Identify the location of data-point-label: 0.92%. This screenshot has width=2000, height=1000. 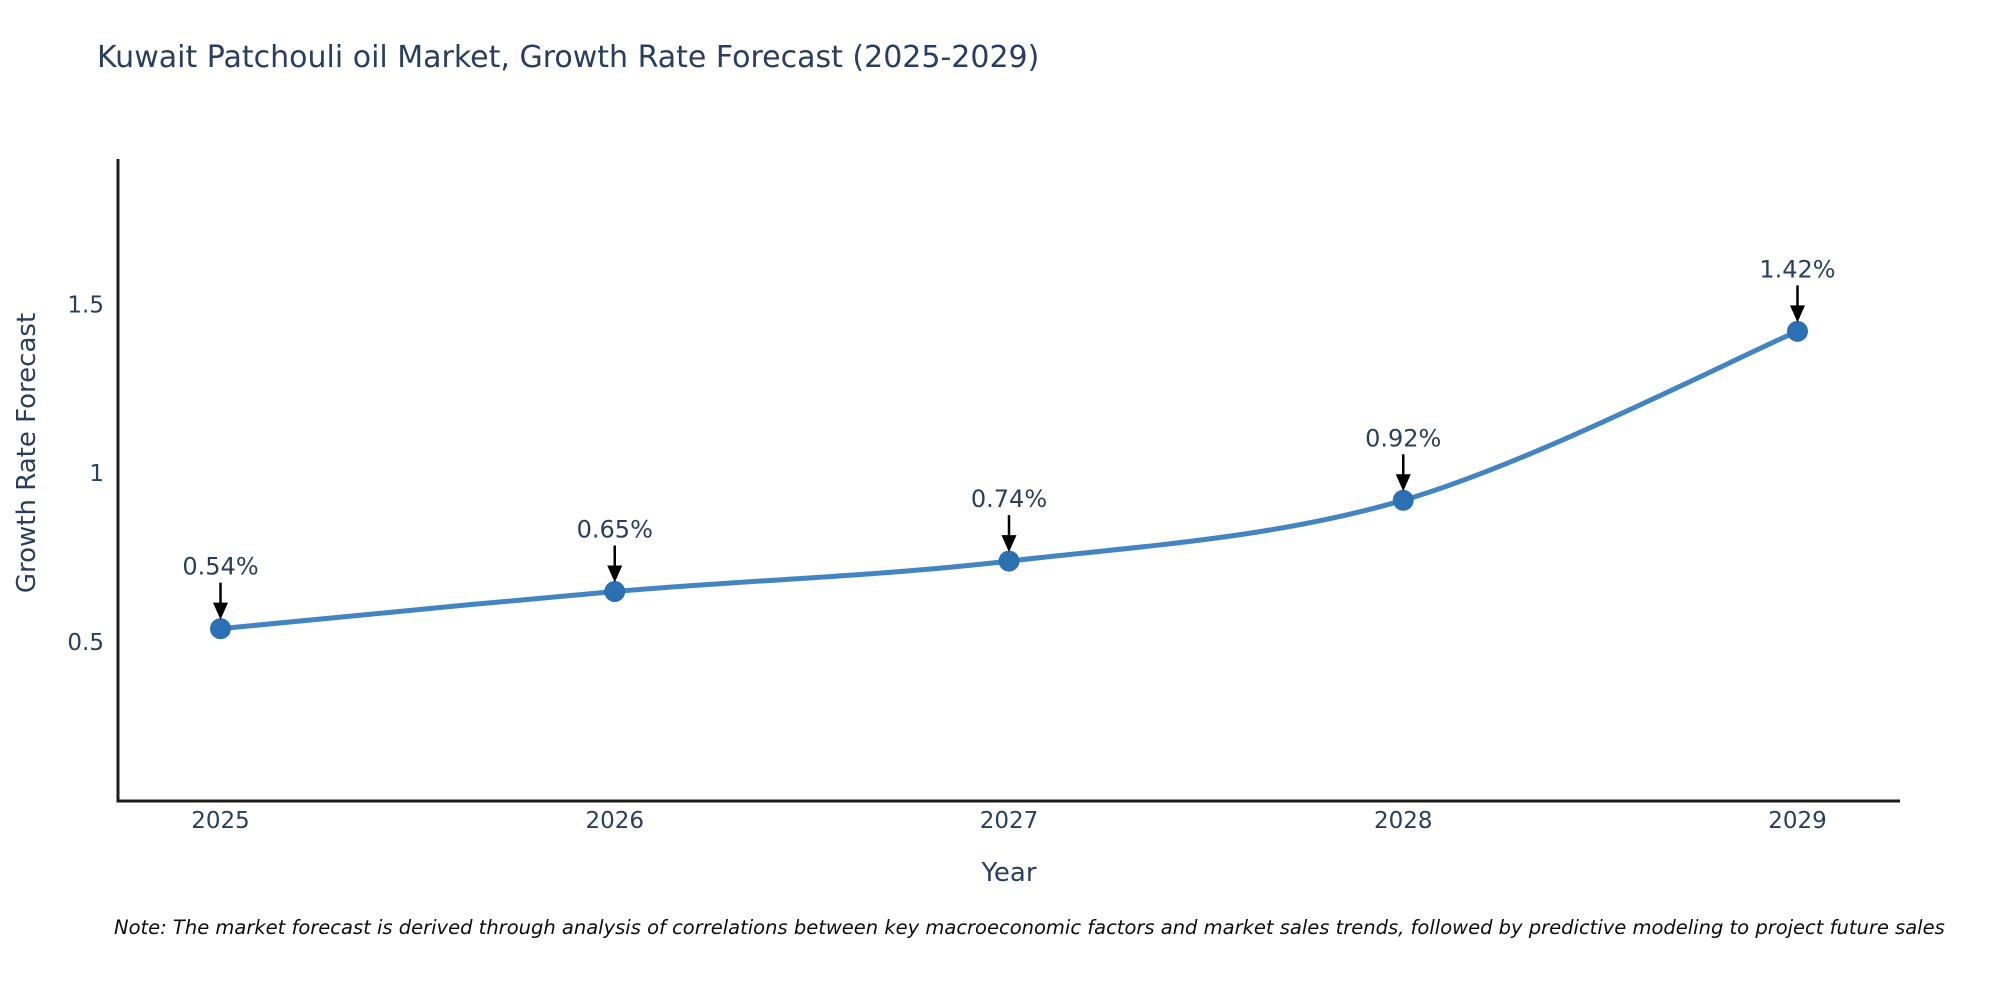
(1403, 438).